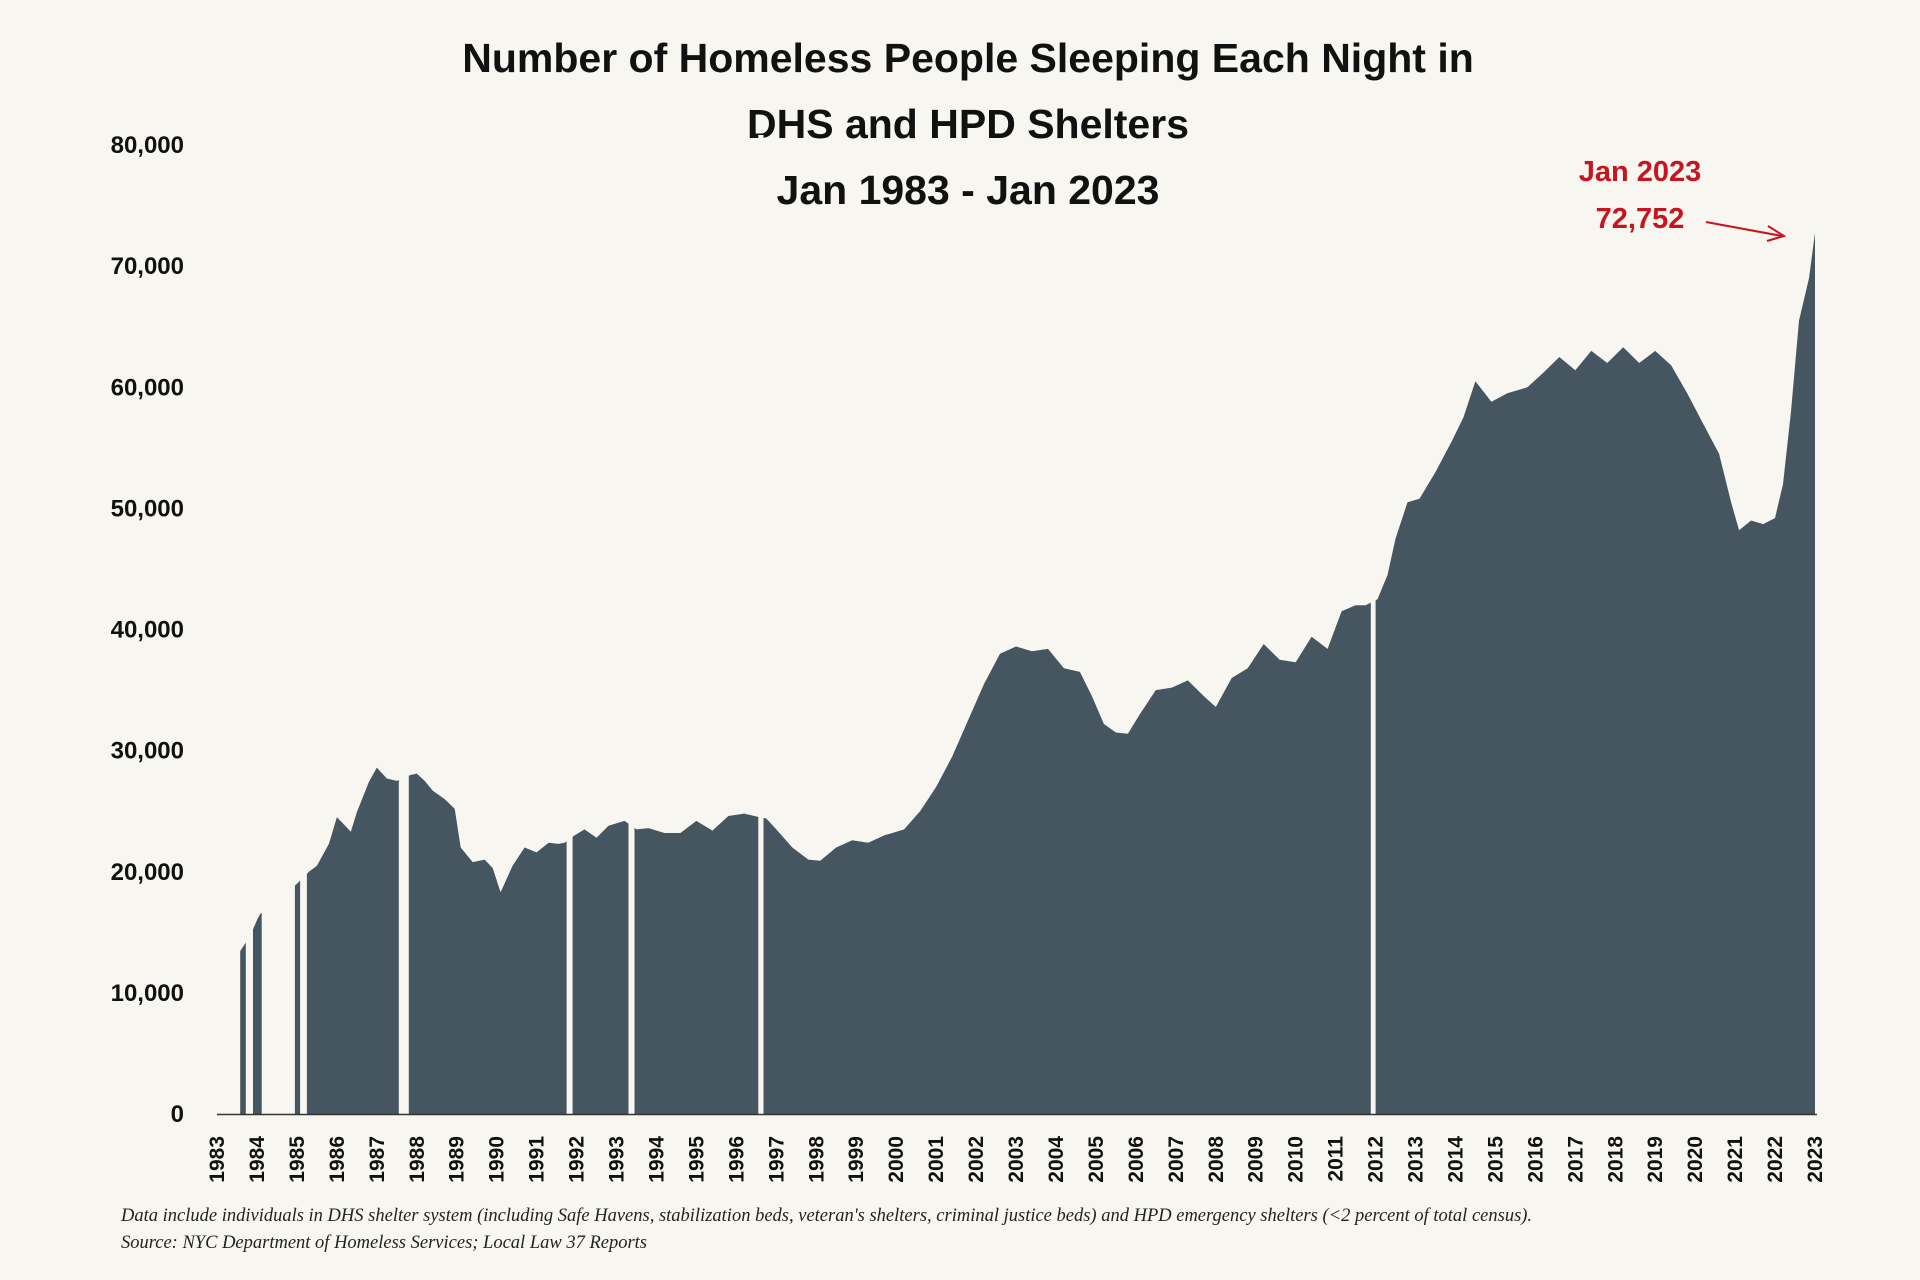 The height and width of the screenshot is (1280, 1920). What do you see at coordinates (696, 1159) in the screenshot?
I see `x-tick-label: 1995` at bounding box center [696, 1159].